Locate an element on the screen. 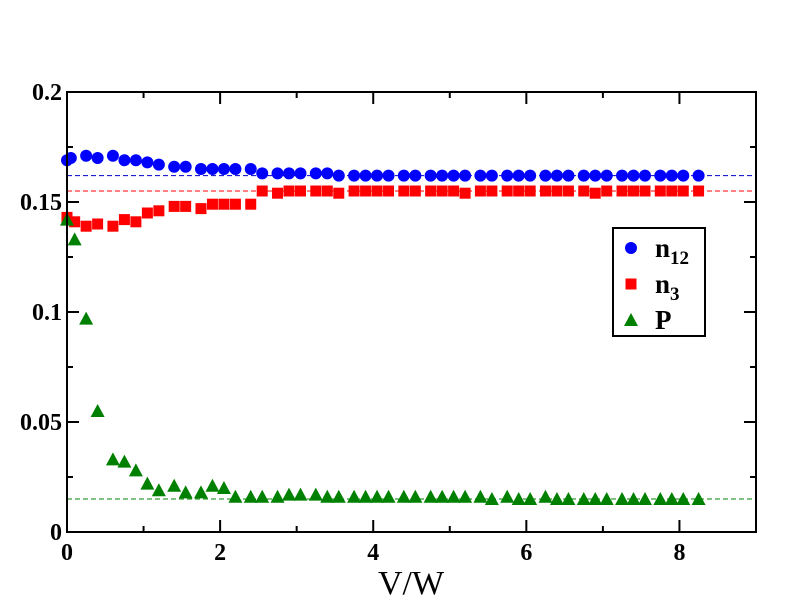 This screenshot has height=612, width=792. y-tick-label: 0.1 is located at coordinates (47, 313).